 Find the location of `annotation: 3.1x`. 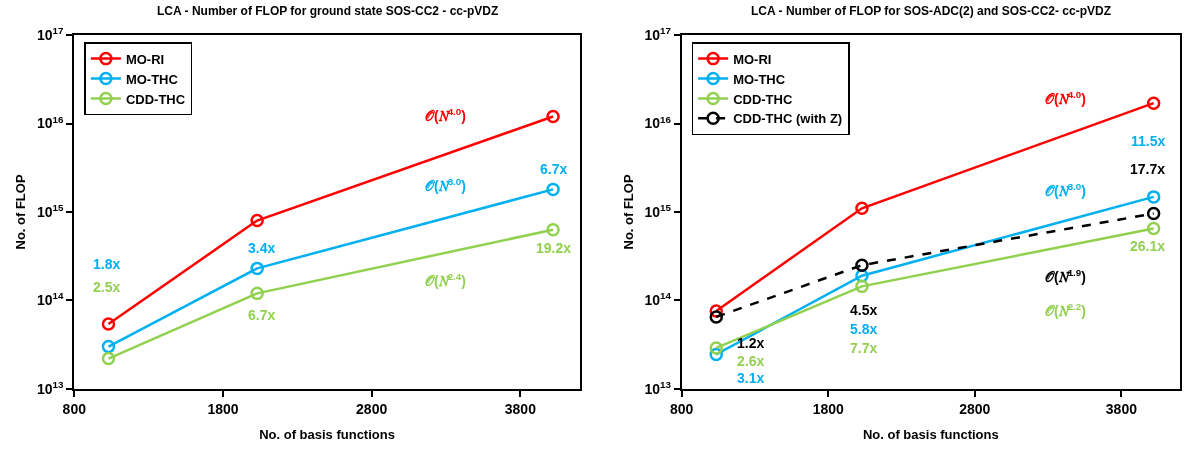

annotation: 3.1x is located at coordinates (751, 378).